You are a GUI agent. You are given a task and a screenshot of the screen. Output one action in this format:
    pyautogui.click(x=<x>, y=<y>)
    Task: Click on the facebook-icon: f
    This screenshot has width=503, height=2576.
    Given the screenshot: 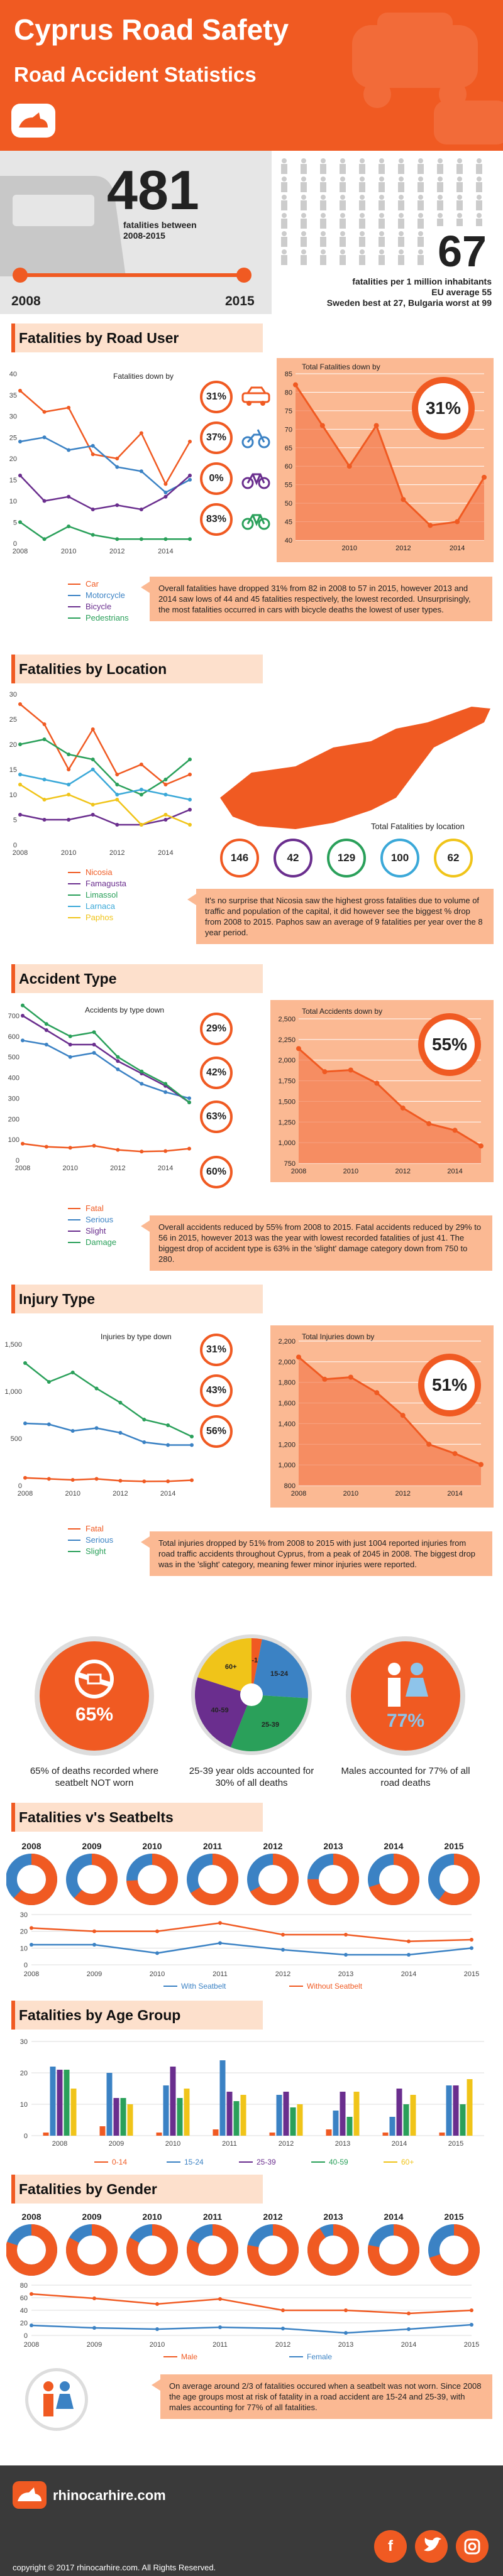 What is the action you would take?
    pyautogui.click(x=390, y=2546)
    